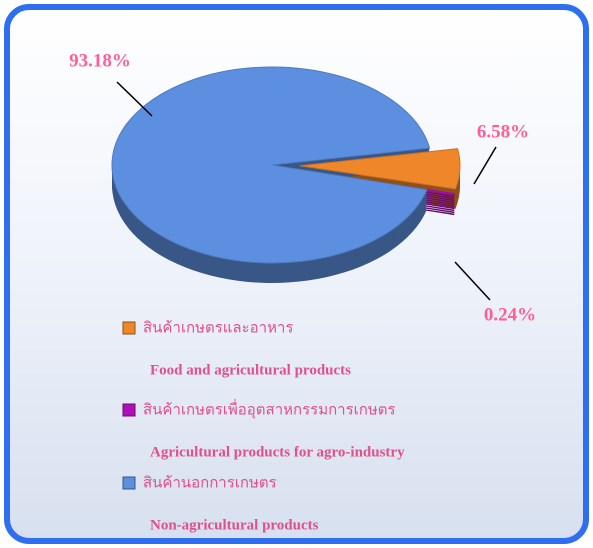 The image size is (593, 548). Describe the element at coordinates (510, 314) in the screenshot. I see `value-label: 0.24%` at that location.